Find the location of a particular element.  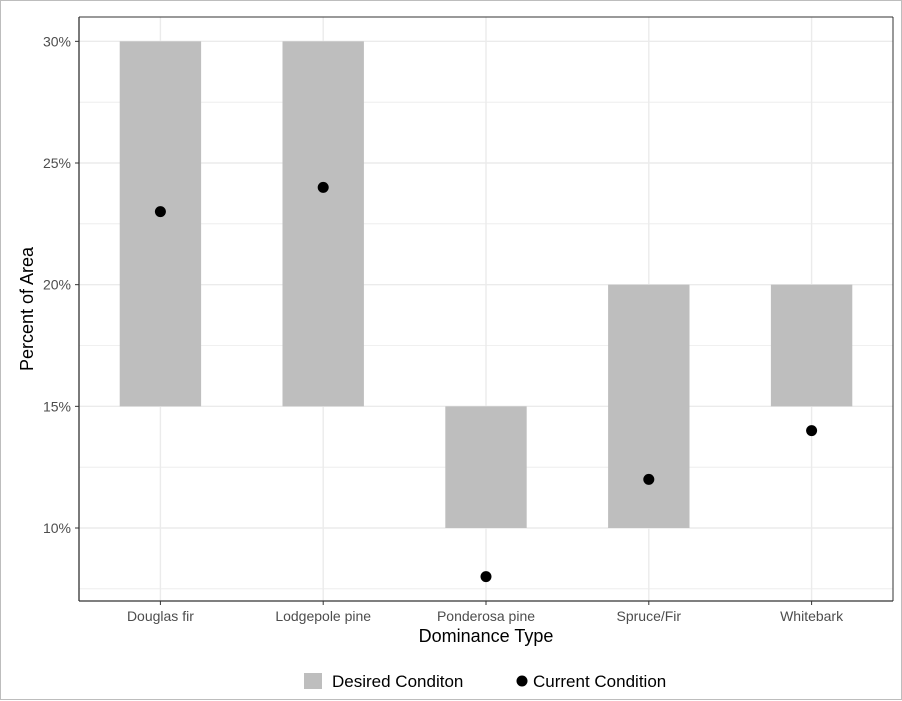

y-tick-labels: 10% 15% 20% 25% 30% is located at coordinates (61, 284).